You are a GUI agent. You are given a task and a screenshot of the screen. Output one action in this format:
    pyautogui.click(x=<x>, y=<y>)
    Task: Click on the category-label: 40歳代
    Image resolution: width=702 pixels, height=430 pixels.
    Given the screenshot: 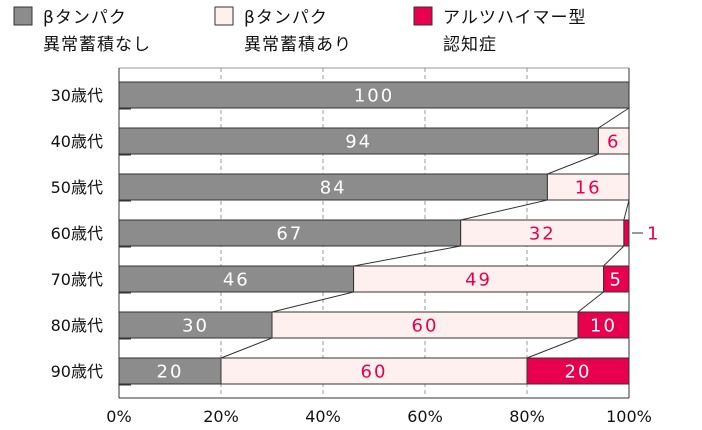 What is the action you would take?
    pyautogui.click(x=77, y=141)
    